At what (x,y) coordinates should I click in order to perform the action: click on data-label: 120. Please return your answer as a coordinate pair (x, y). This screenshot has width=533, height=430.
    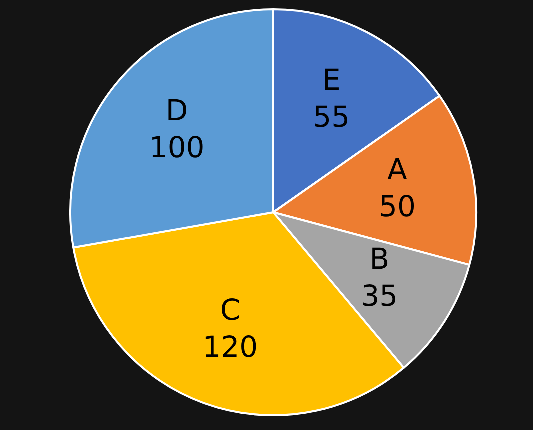
    Looking at the image, I should click on (230, 347).